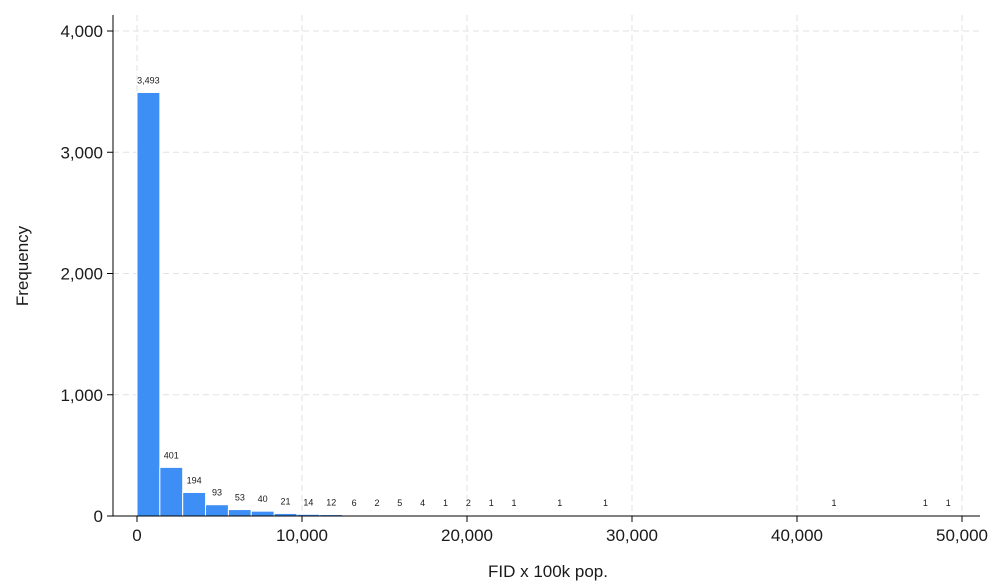 The height and width of the screenshot is (585, 1002). Describe the element at coordinates (194, 480) in the screenshot. I see `bar-value-label: 194` at that location.